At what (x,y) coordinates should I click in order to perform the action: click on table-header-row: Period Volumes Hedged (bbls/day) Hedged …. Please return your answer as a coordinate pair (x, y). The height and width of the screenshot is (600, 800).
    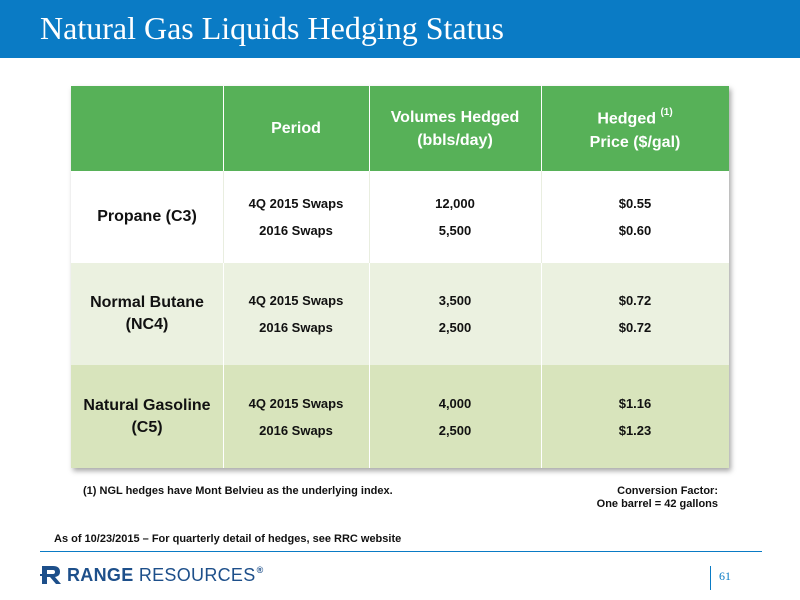
    Looking at the image, I should click on (400, 128).